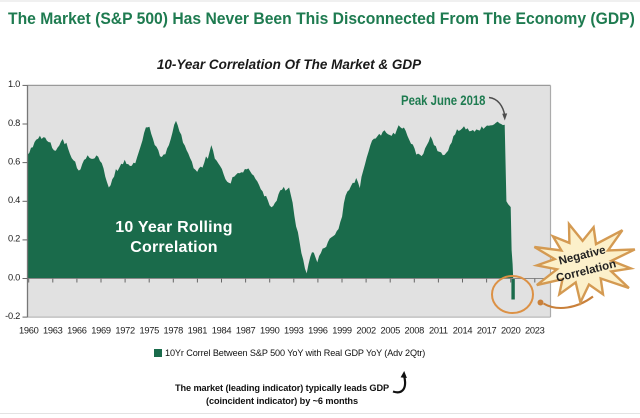 The height and width of the screenshot is (418, 640). I want to click on svg-text: 2017, so click(487, 331).